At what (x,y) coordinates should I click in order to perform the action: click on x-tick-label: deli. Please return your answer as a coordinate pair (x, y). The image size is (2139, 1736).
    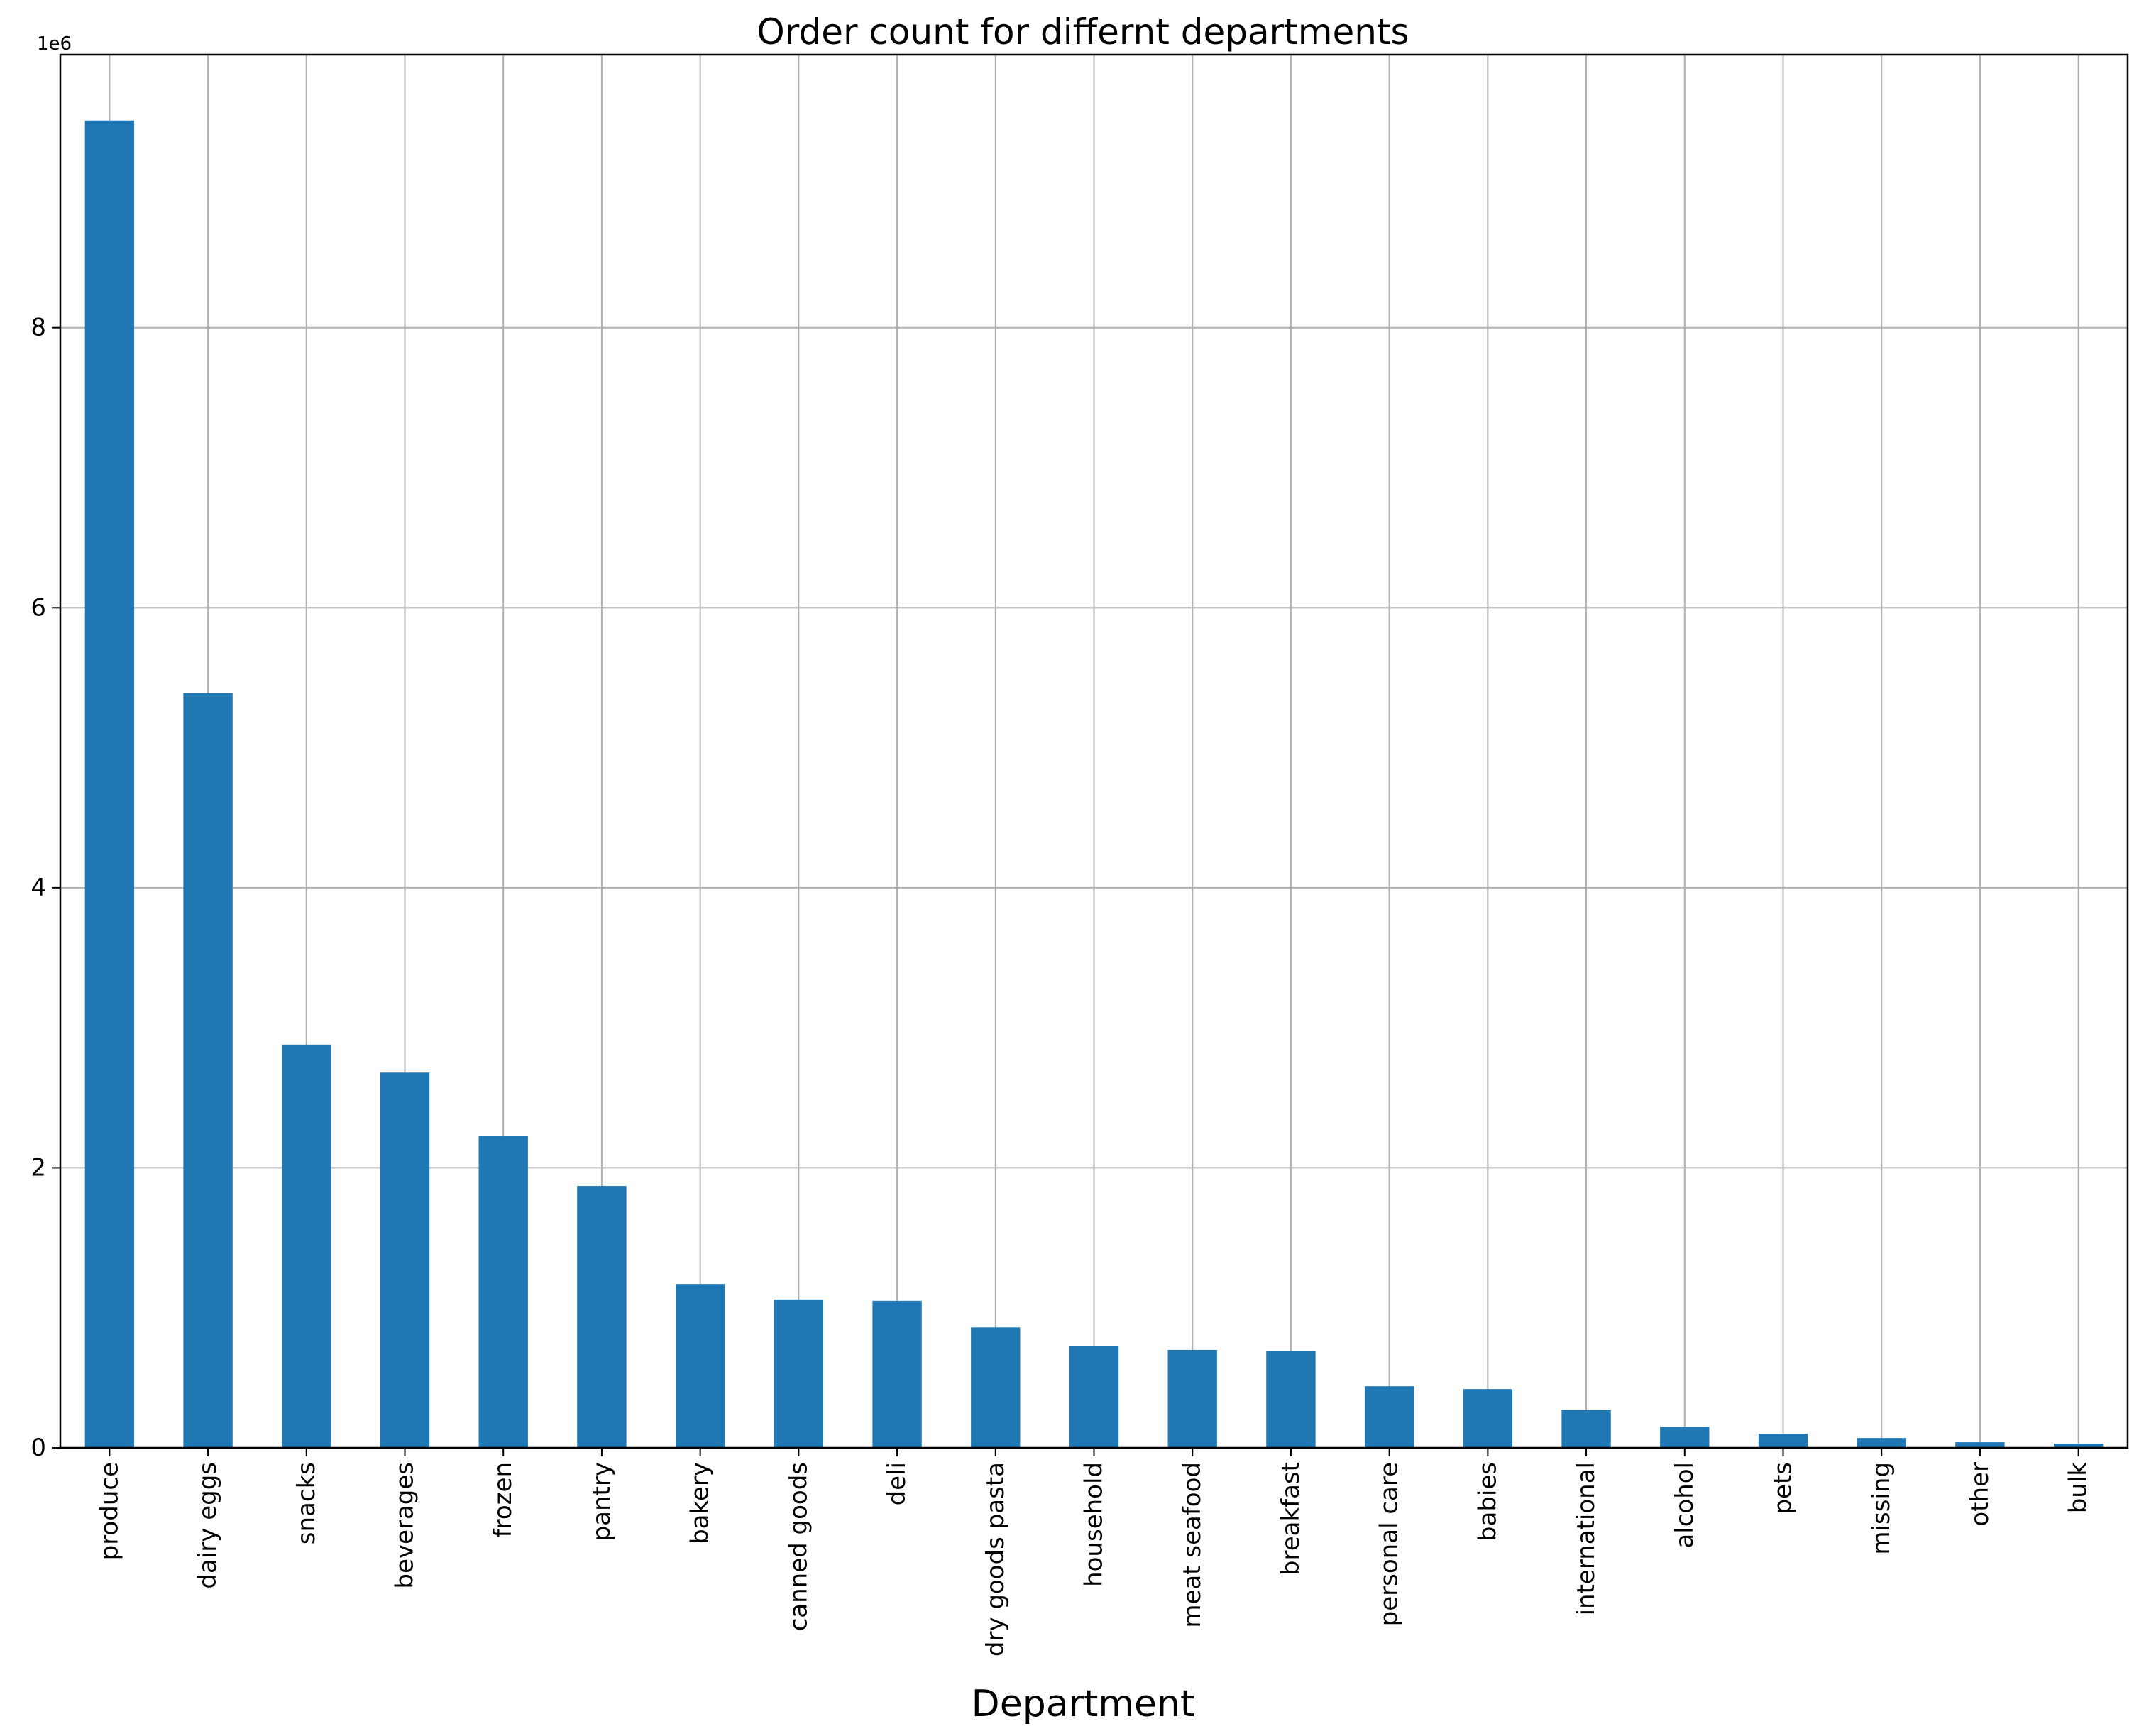
    Looking at the image, I should click on (897, 1483).